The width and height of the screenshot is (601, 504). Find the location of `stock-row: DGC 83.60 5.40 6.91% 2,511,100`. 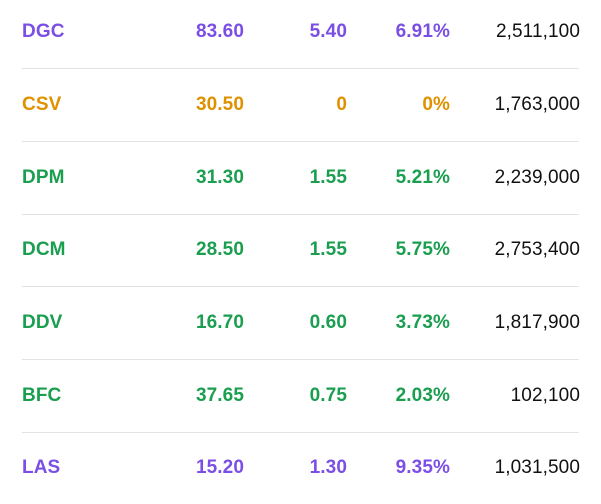

stock-row: DGC 83.60 5.40 6.91% 2,511,100 is located at coordinates (301, 34).